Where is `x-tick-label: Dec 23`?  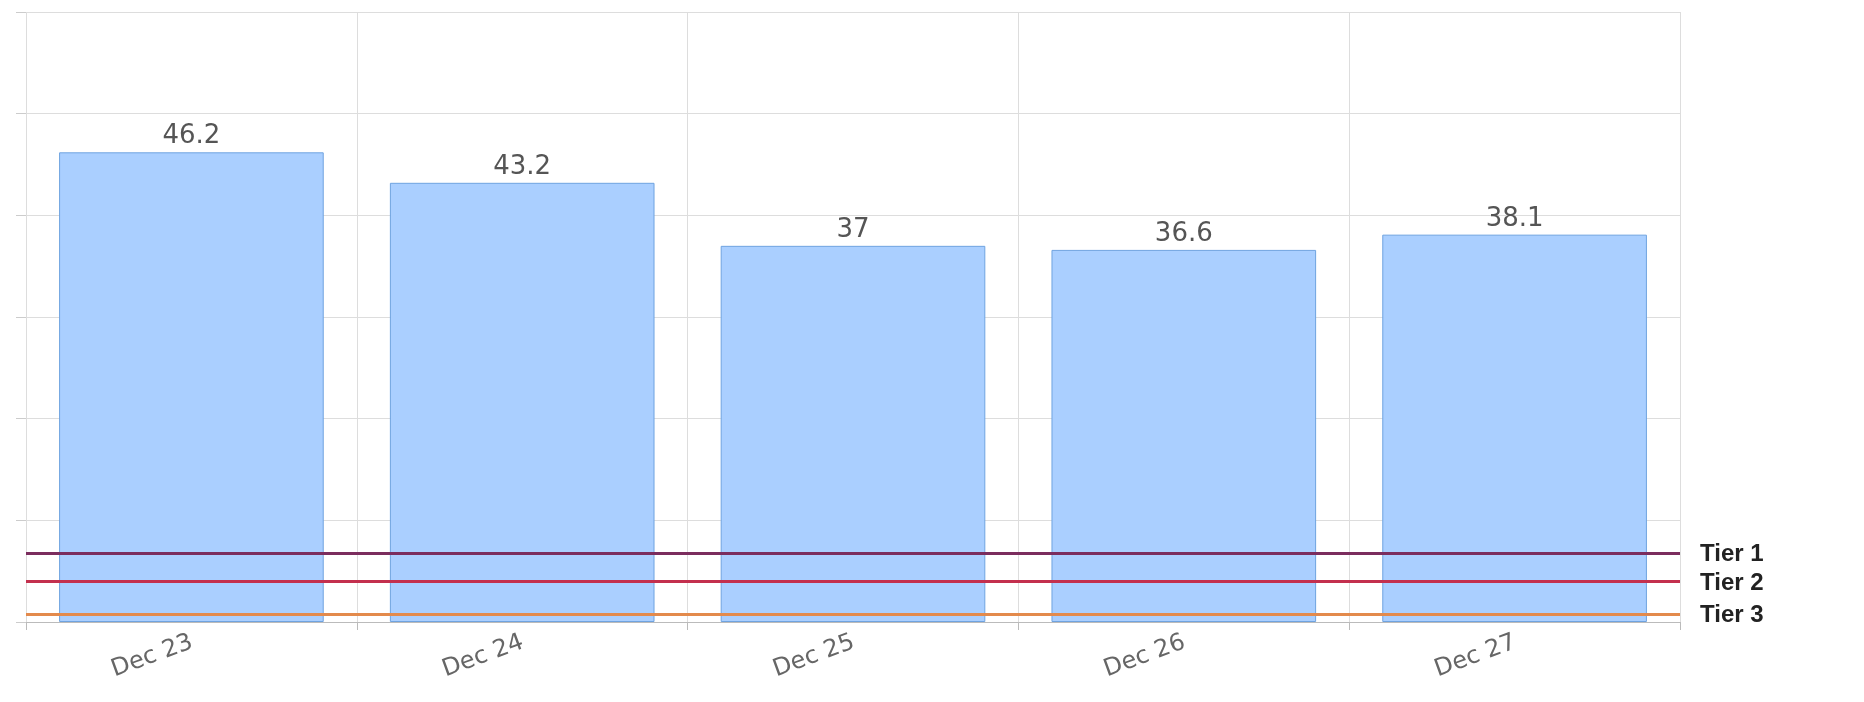
x-tick-label: Dec 23 is located at coordinates (152, 654).